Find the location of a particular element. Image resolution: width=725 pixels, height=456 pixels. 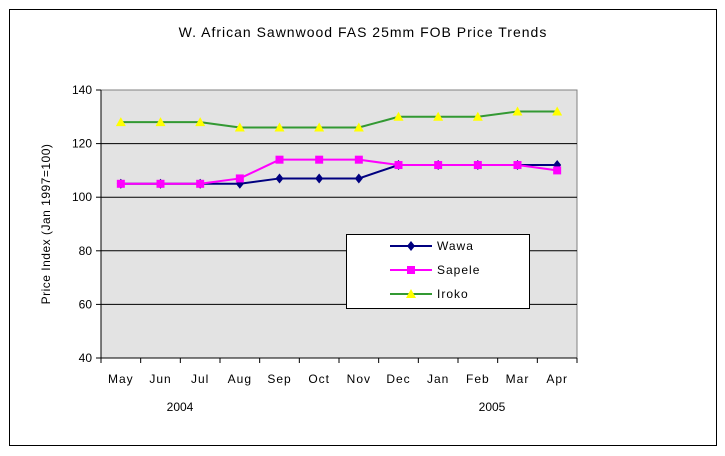

x-tick-label-oct: Oct is located at coordinates (319, 379).